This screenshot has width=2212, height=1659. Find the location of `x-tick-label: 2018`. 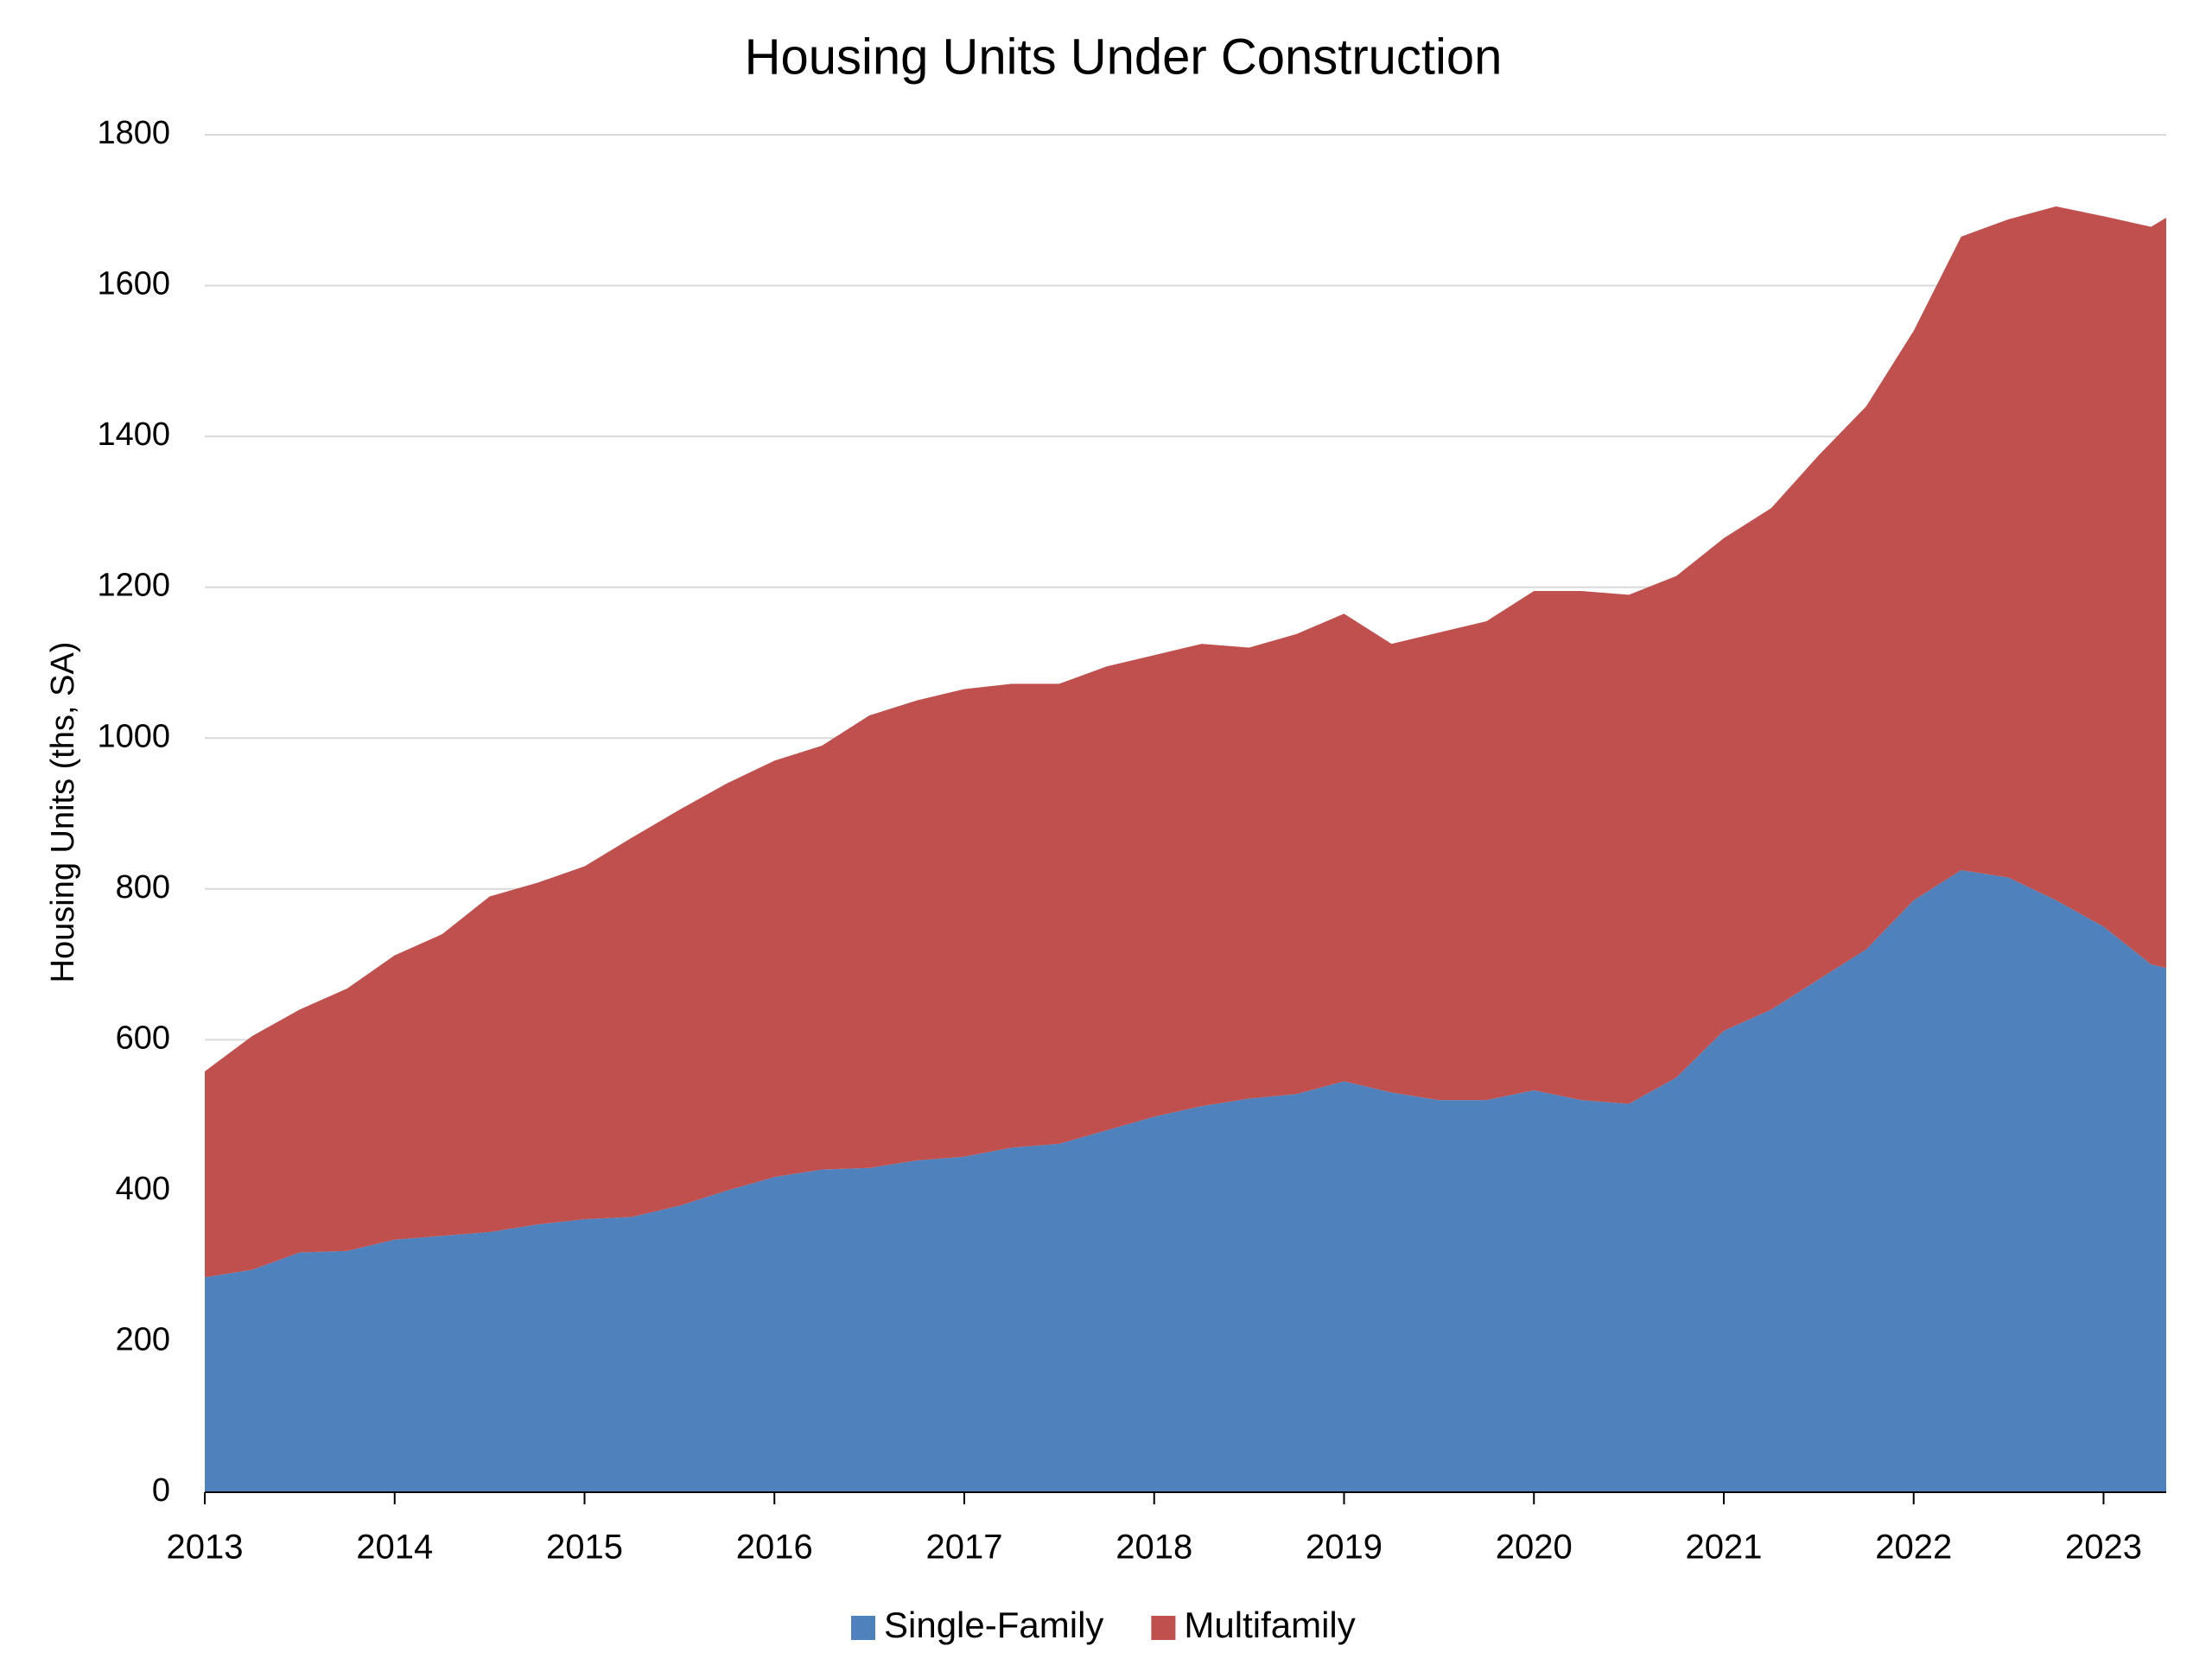

x-tick-label: 2018 is located at coordinates (1154, 1548).